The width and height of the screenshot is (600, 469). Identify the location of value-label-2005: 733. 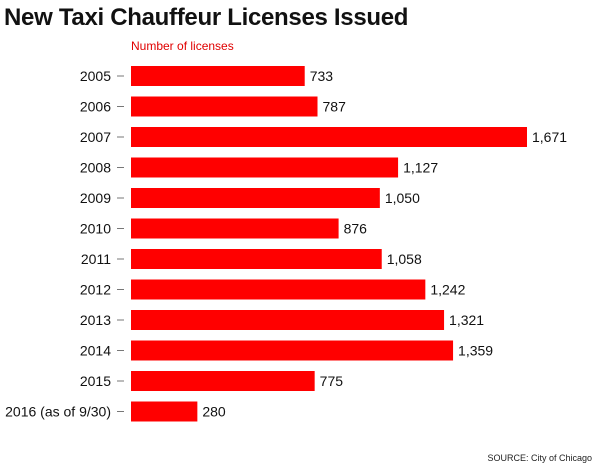
(322, 76).